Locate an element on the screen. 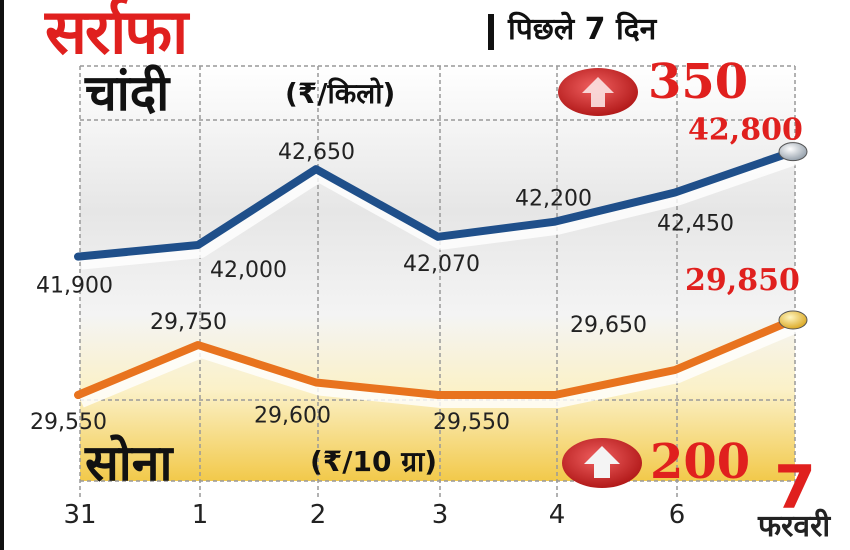  silver-data-label: 42,000 is located at coordinates (248, 270).